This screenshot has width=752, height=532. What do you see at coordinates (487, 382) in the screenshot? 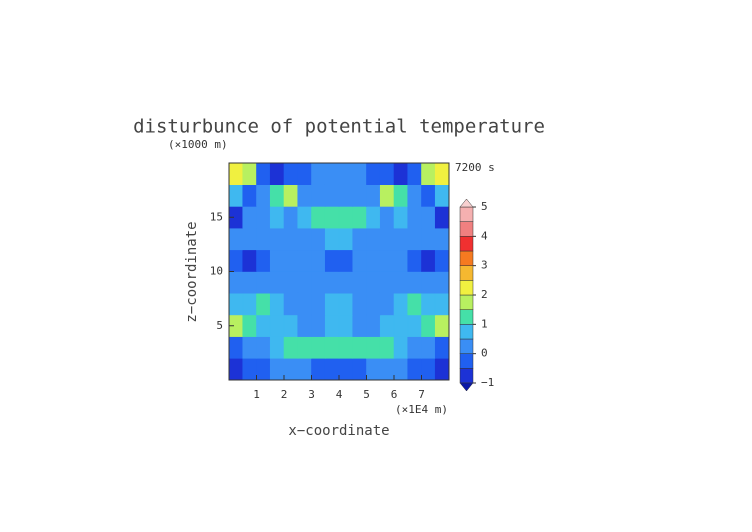
I see `colorbar-tick-label: −1` at bounding box center [487, 382].